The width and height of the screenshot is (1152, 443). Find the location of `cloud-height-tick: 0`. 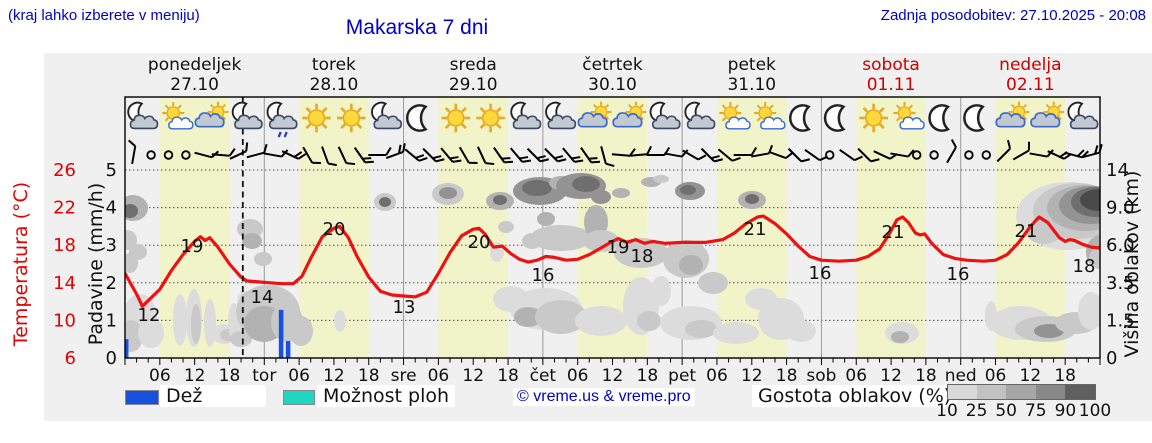

cloud-height-tick: 0 is located at coordinates (1111, 358).